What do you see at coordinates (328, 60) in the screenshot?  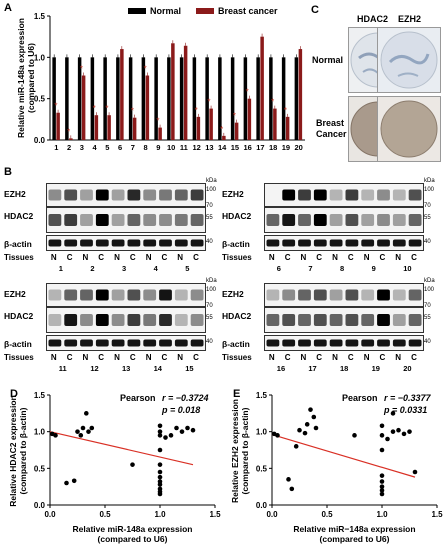 I see `ihc-row-normal: Normal` at bounding box center [328, 60].